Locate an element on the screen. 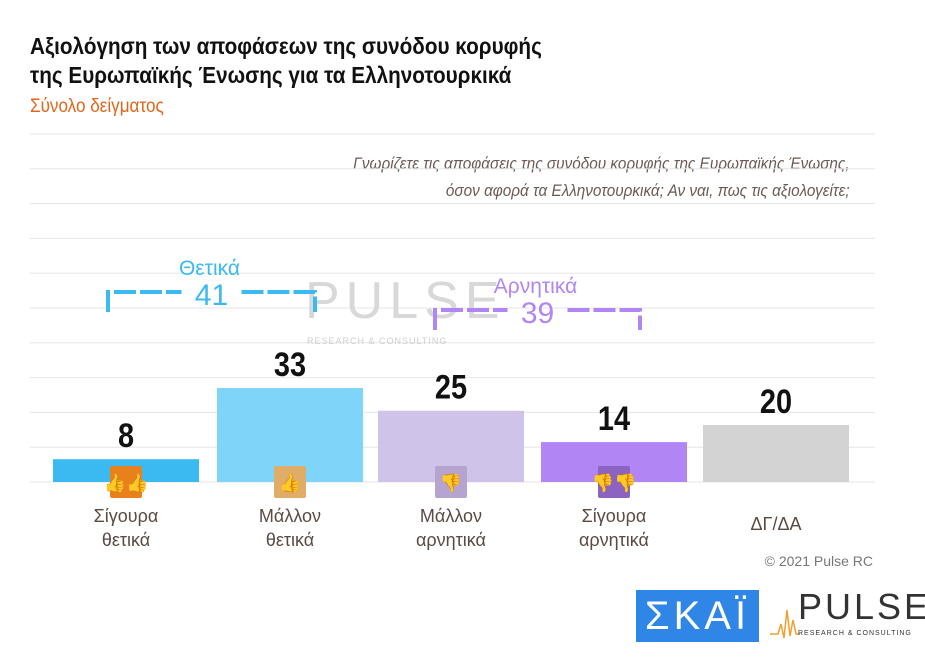 The height and width of the screenshot is (661, 925). double-thumbs-down-icon is located at coordinates (614, 482).